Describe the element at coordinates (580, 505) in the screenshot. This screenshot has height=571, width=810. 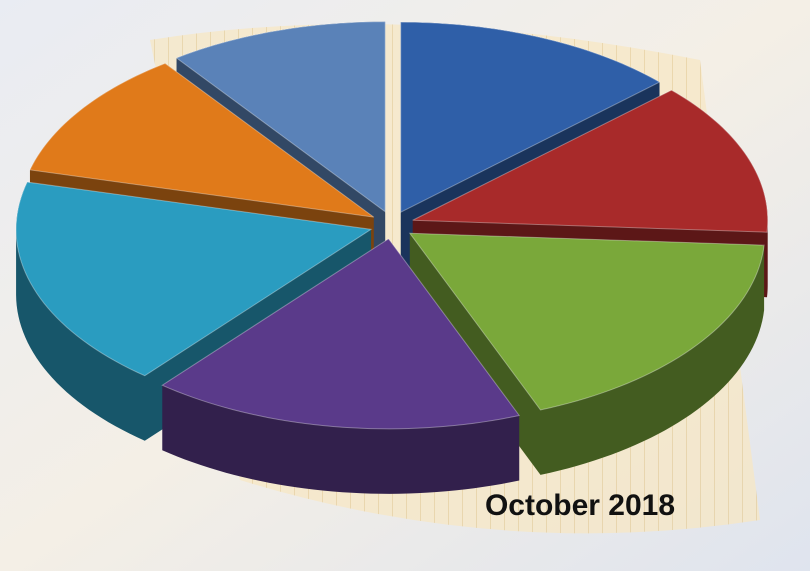
I see `chart-title: October 2018` at that location.